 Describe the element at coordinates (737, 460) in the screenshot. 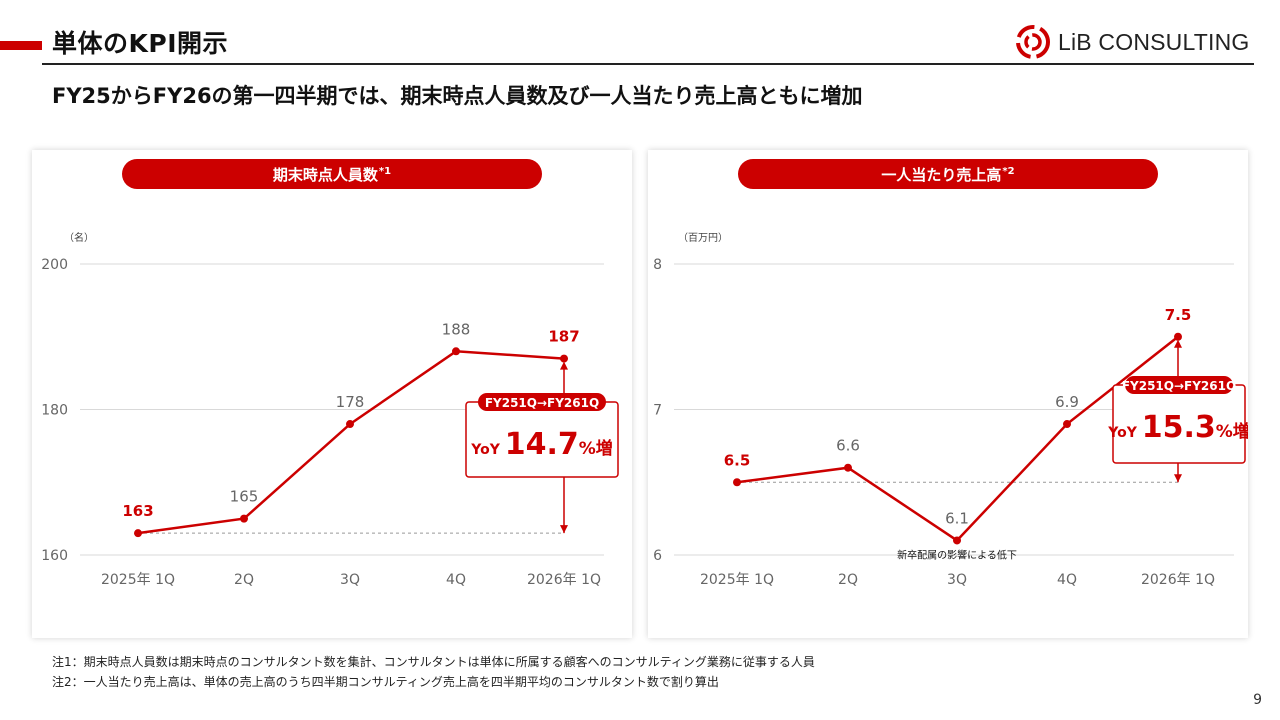

I see `data-label: 6.5` at that location.